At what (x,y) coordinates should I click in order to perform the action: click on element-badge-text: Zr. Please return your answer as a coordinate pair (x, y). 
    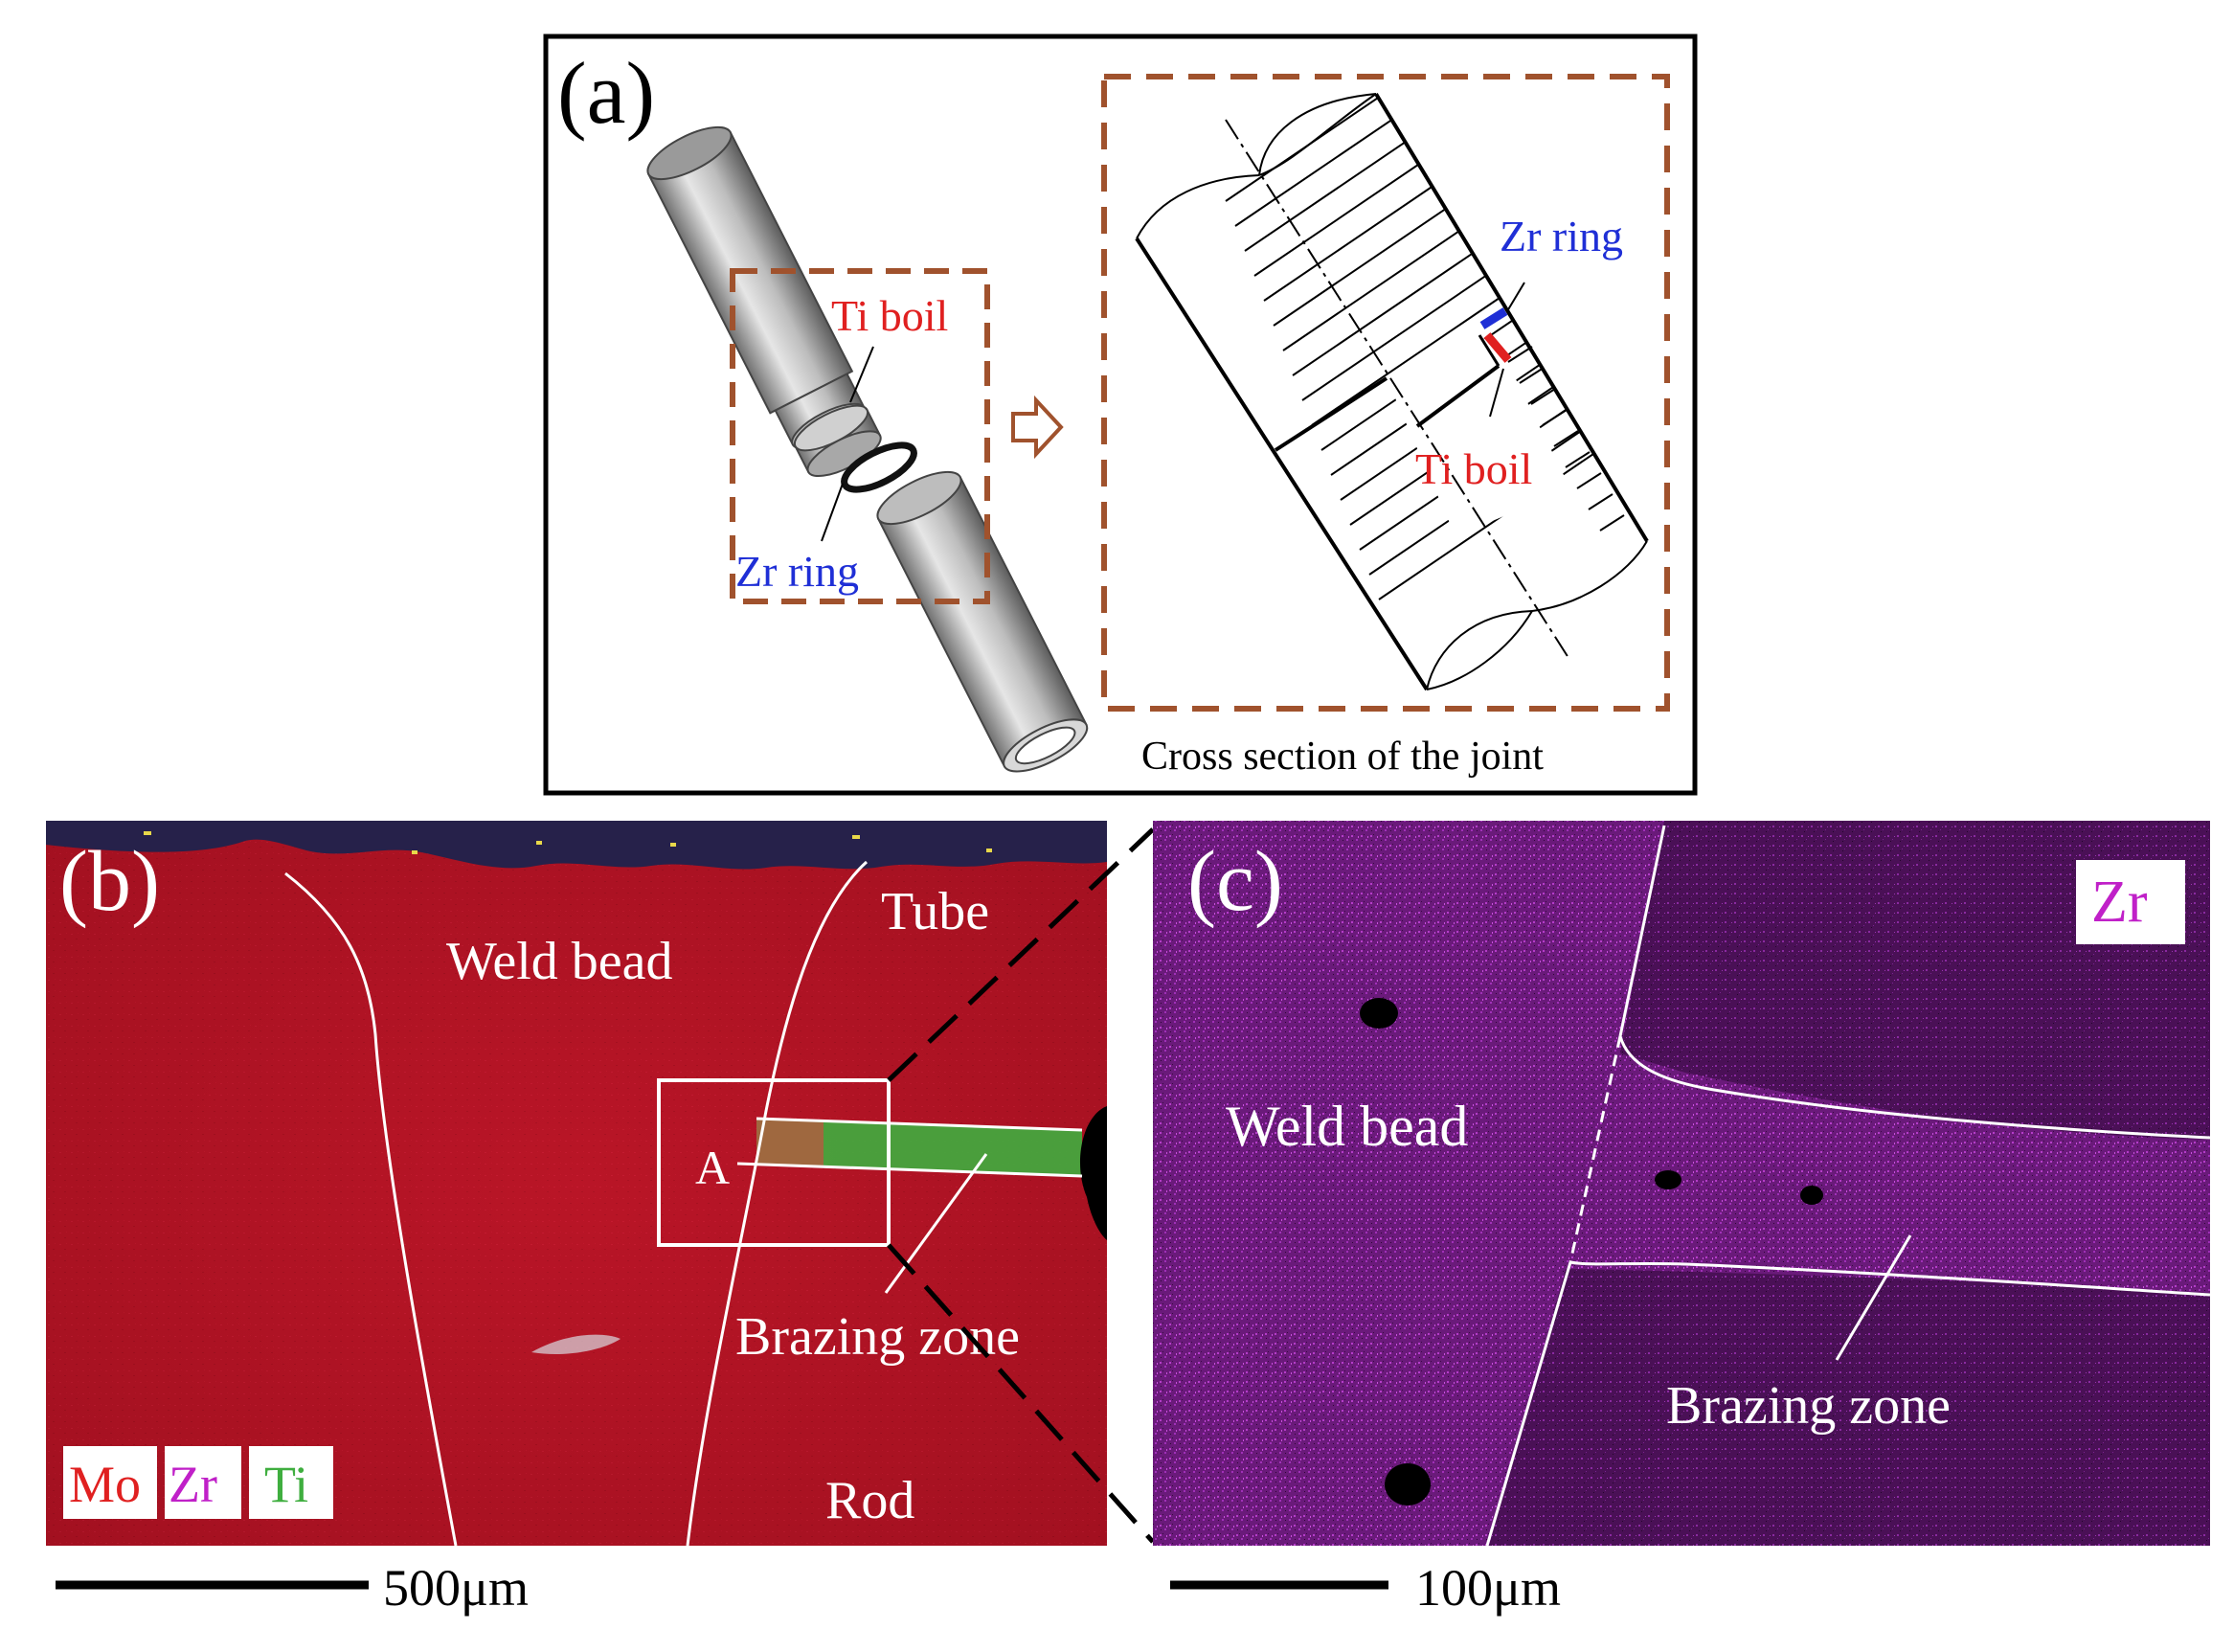
    Looking at the image, I should click on (2119, 902).